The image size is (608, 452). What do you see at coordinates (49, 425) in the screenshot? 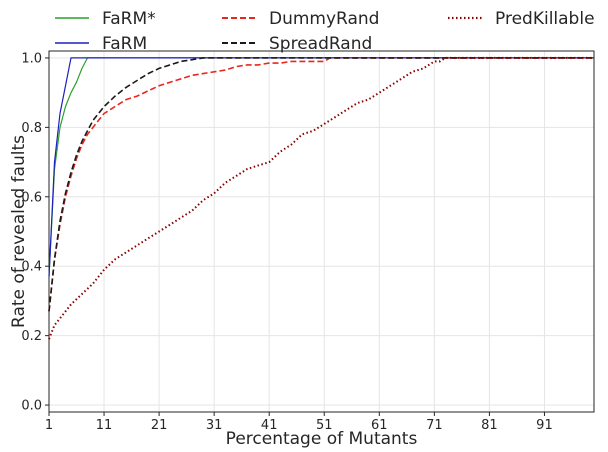
I see `x-tick-label: 1` at bounding box center [49, 425].